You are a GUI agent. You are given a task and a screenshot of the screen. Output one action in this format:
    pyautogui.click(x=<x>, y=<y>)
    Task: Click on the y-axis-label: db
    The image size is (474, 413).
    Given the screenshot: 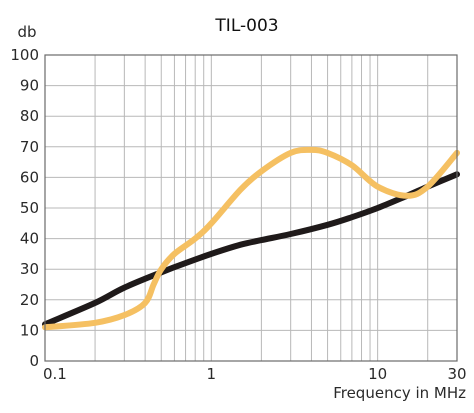 What is the action you would take?
    pyautogui.click(x=26, y=32)
    